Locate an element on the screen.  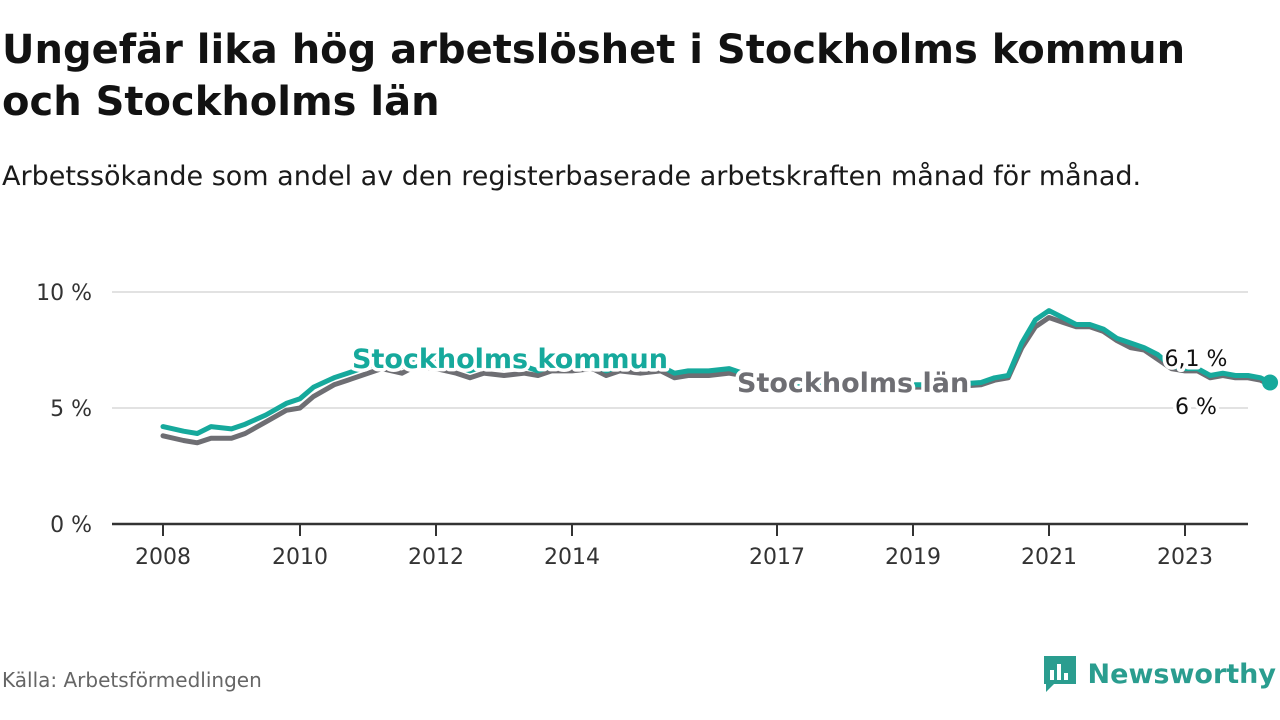
end-value-label-lan: 6 % is located at coordinates (1196, 407).